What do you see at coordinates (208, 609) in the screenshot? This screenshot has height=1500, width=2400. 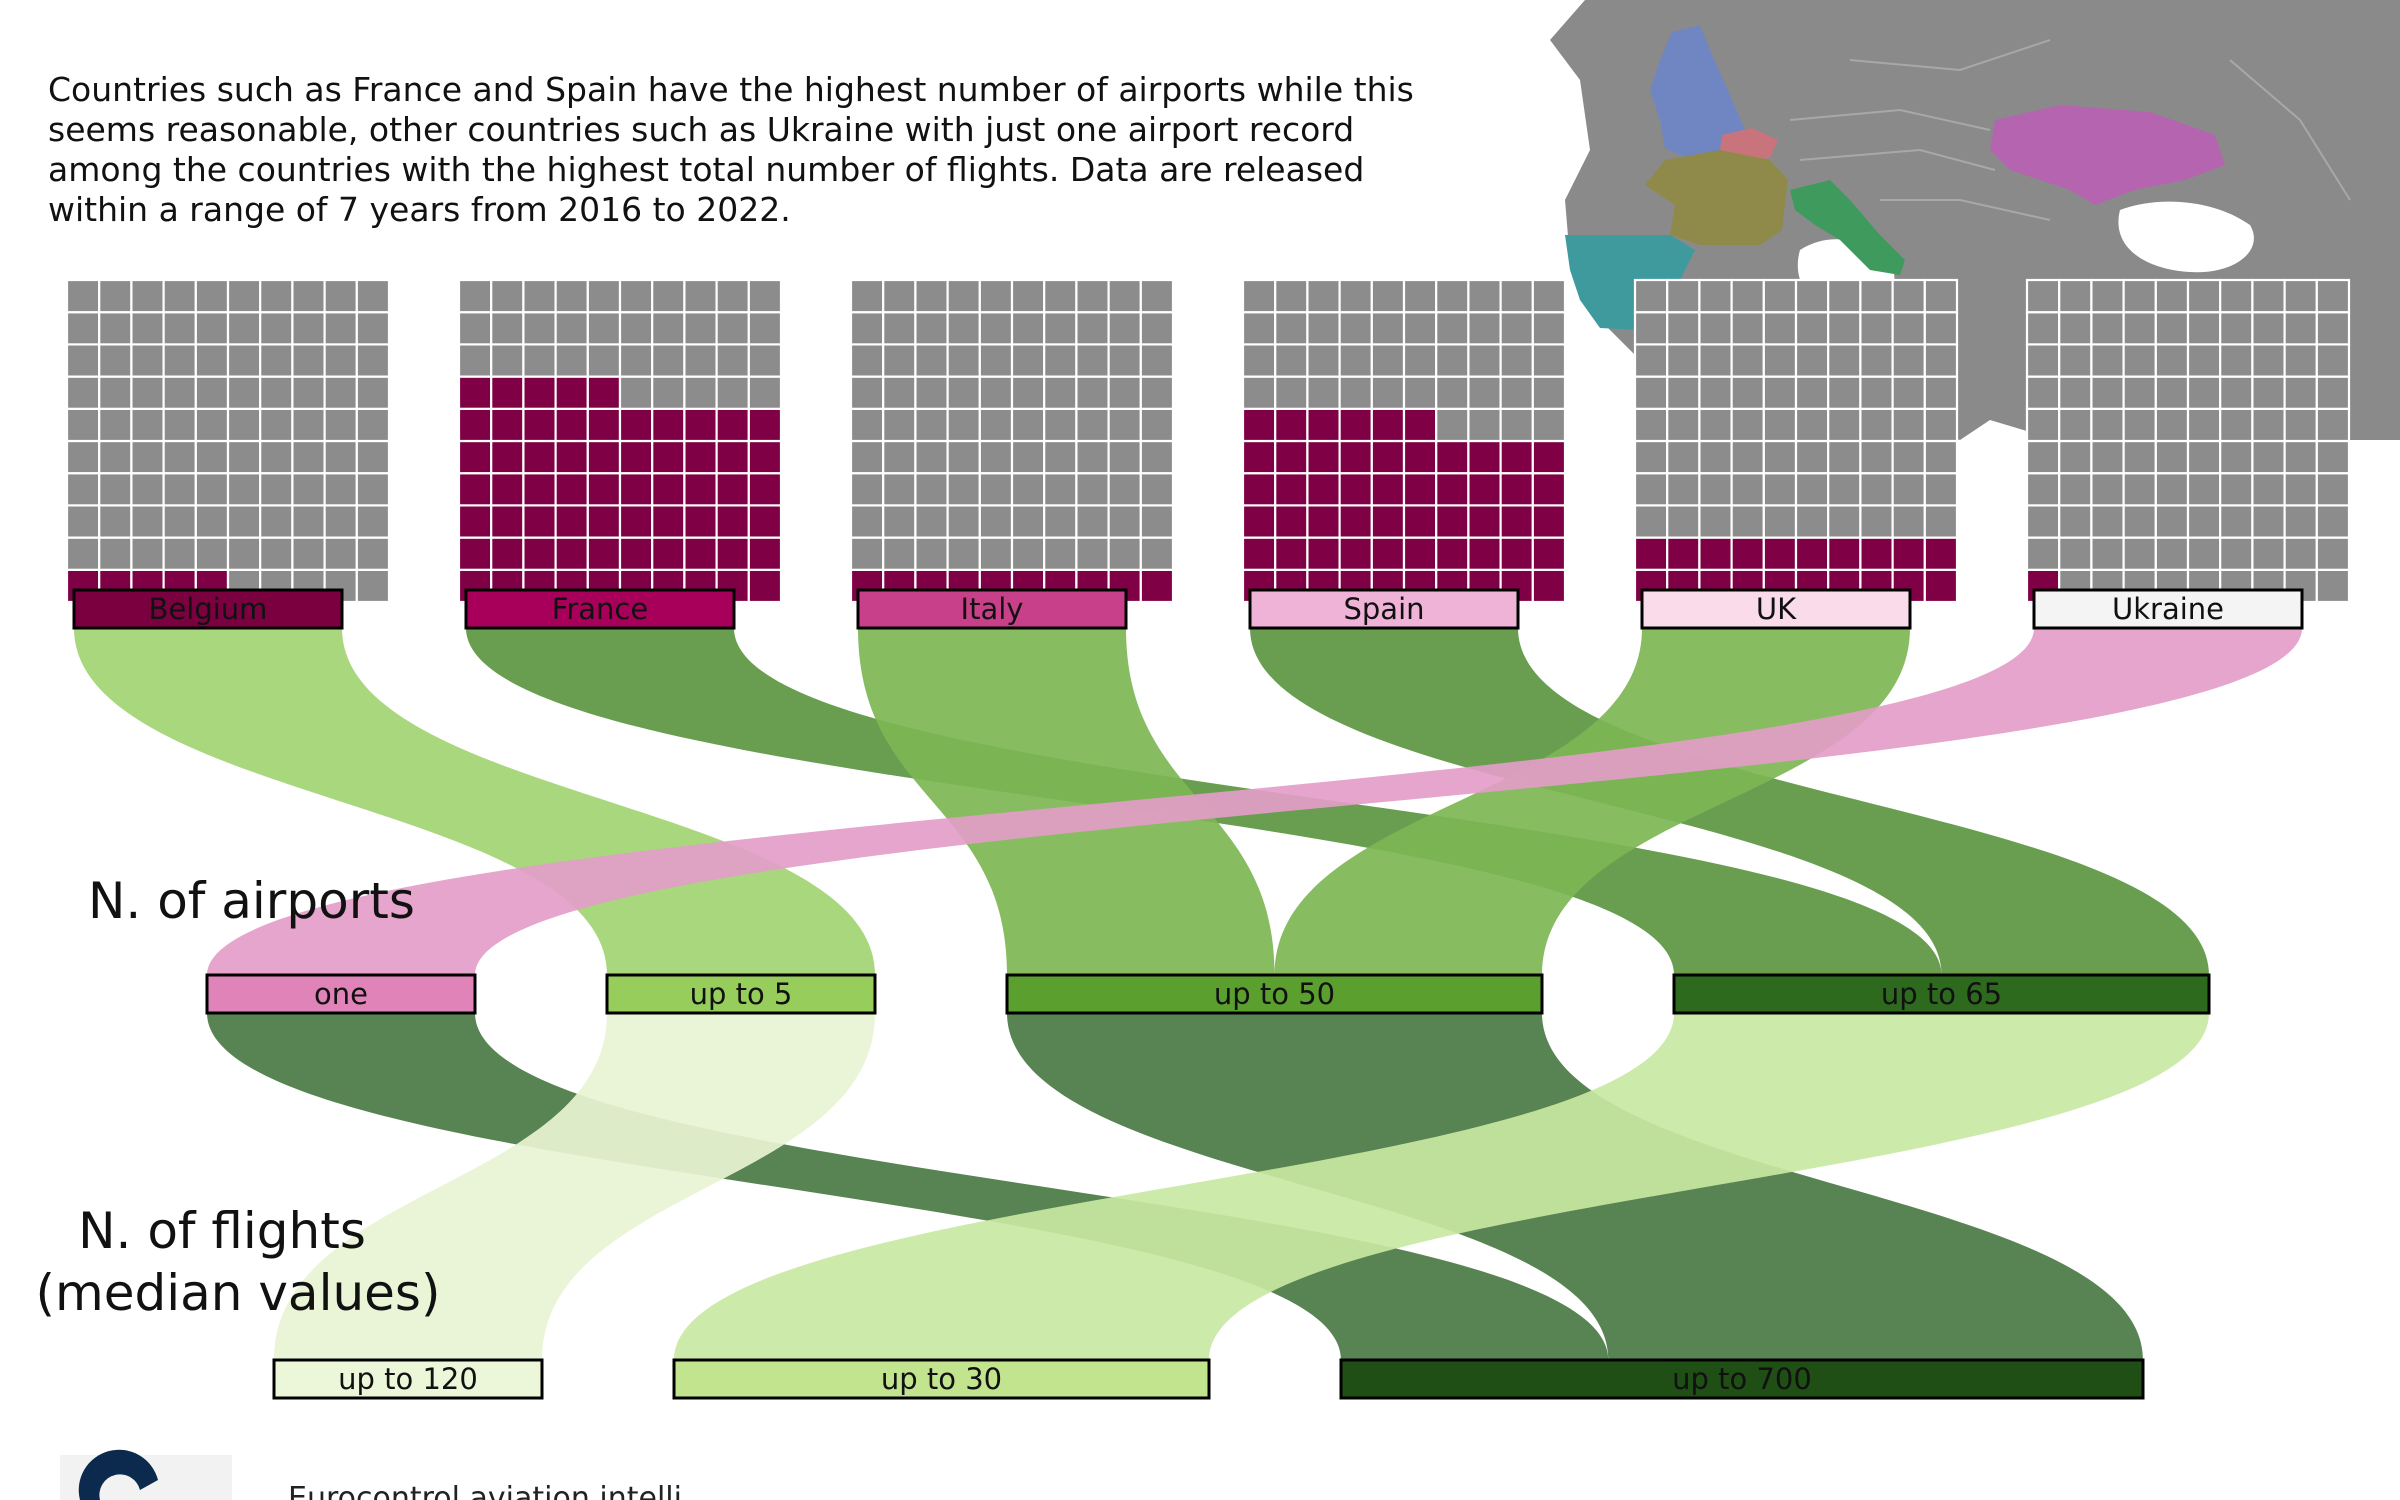 I see `node-country-belgium: Belgium` at bounding box center [208, 609].